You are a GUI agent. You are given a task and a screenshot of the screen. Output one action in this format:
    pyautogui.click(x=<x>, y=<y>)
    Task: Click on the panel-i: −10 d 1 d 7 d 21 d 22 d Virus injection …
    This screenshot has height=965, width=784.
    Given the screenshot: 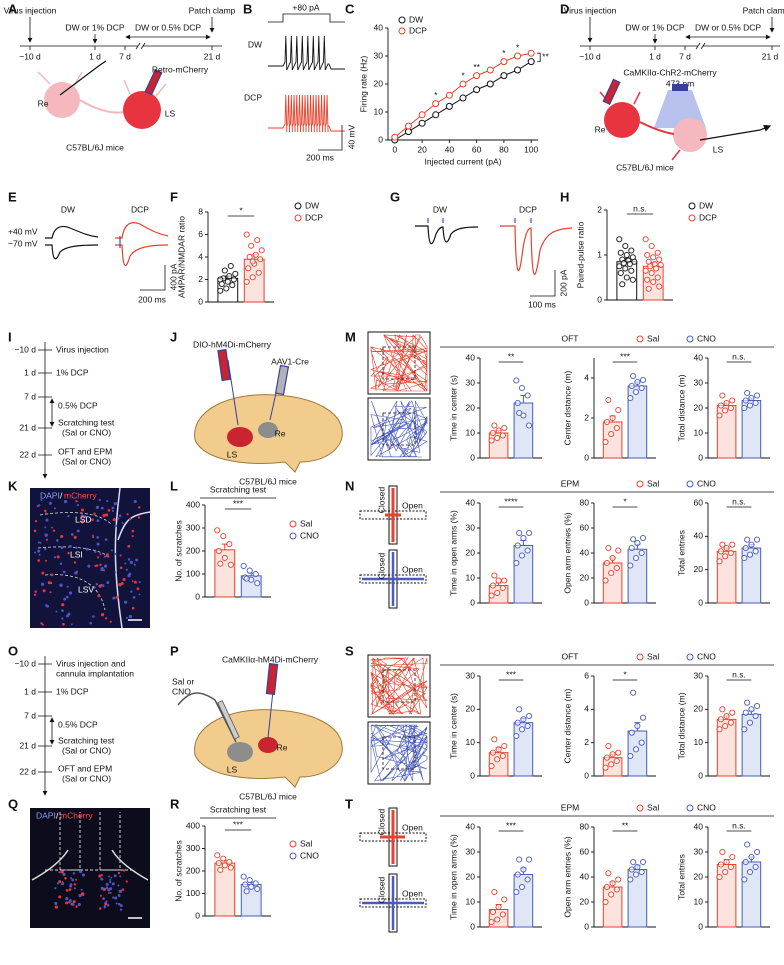 What is the action you would take?
    pyautogui.click(x=64, y=410)
    